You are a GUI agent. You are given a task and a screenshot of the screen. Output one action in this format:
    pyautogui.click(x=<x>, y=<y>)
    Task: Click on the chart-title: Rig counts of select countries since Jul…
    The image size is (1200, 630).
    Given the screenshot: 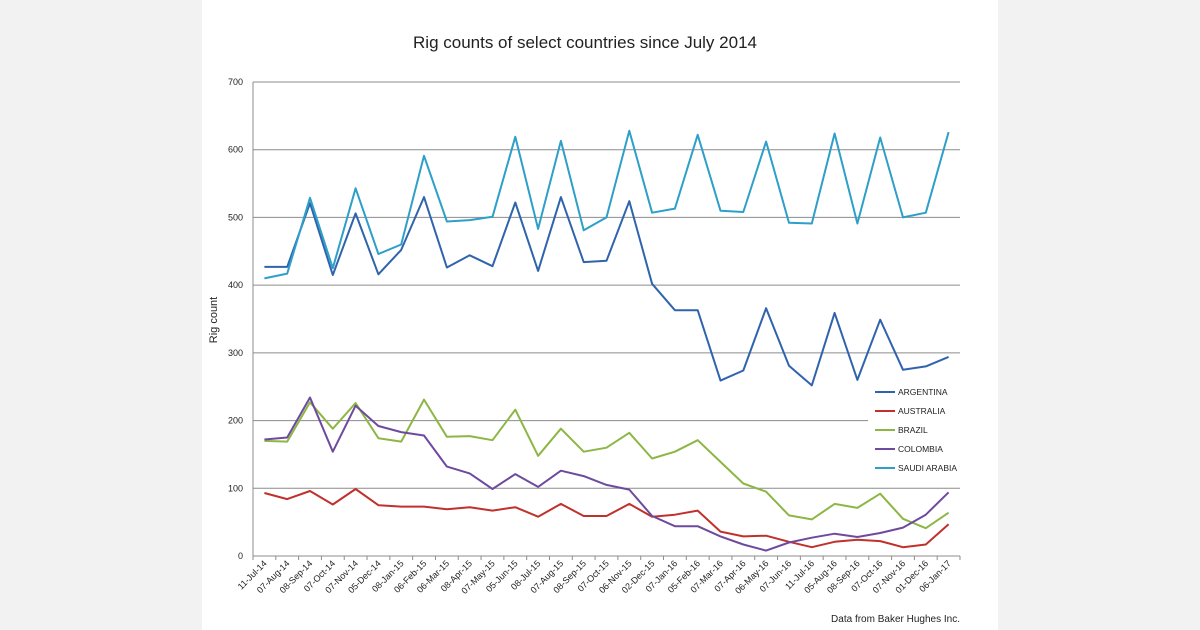 What is the action you would take?
    pyautogui.click(x=585, y=42)
    